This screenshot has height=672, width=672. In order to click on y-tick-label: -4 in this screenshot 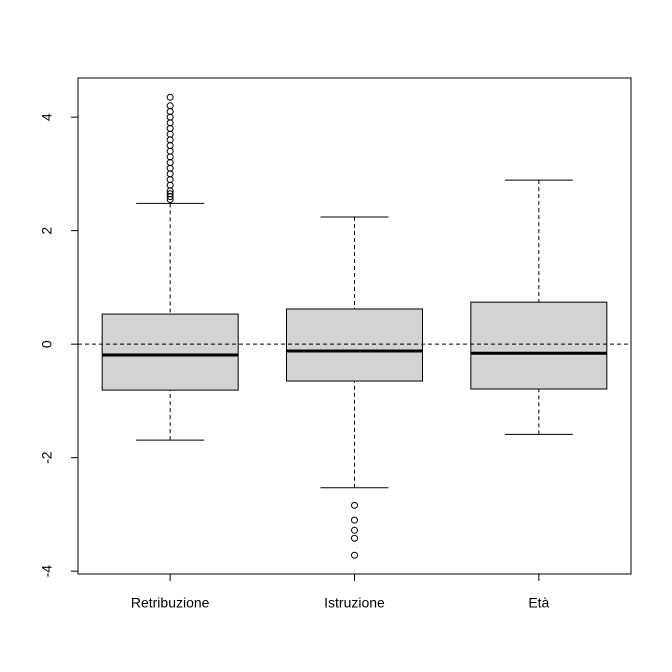, I will do `click(47, 571)`.